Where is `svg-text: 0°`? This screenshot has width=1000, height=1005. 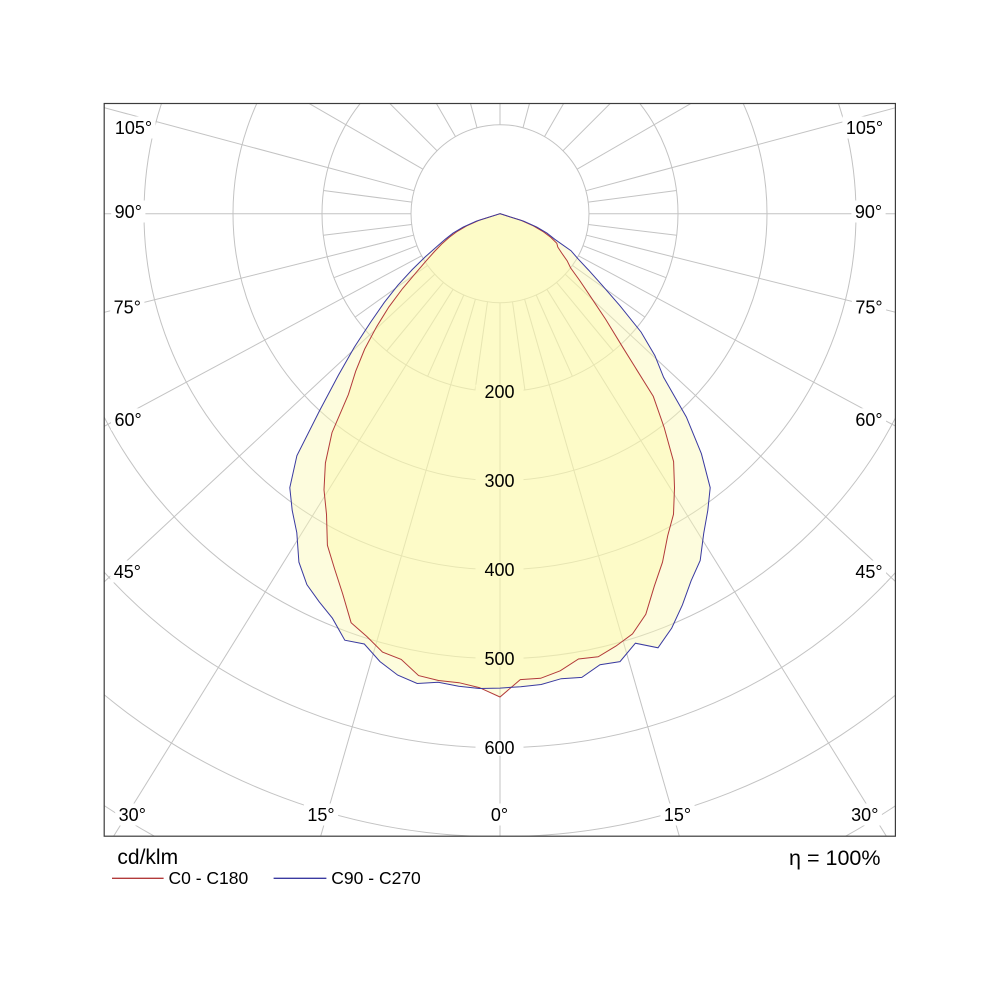 svg-text: 0° is located at coordinates (499, 815).